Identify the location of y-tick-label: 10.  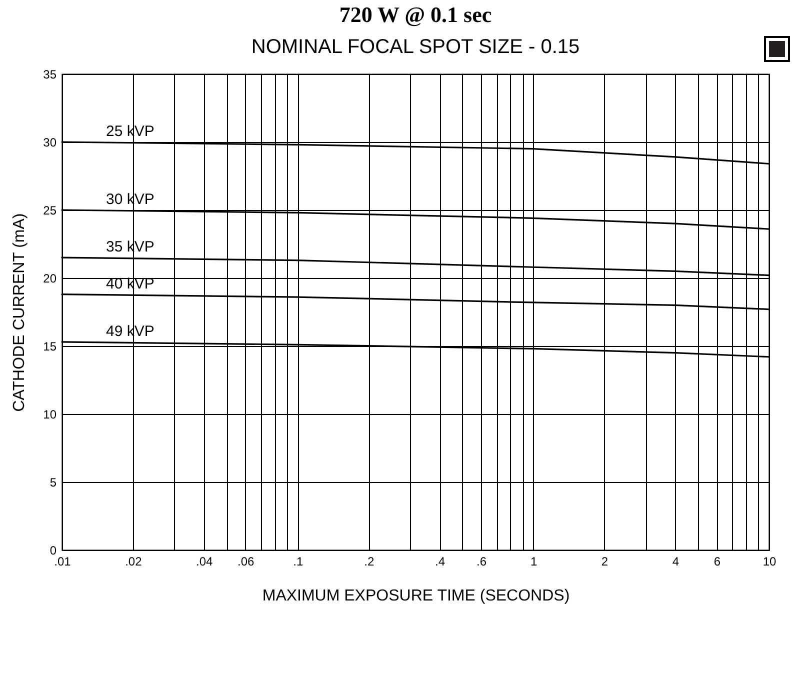
(50, 415).